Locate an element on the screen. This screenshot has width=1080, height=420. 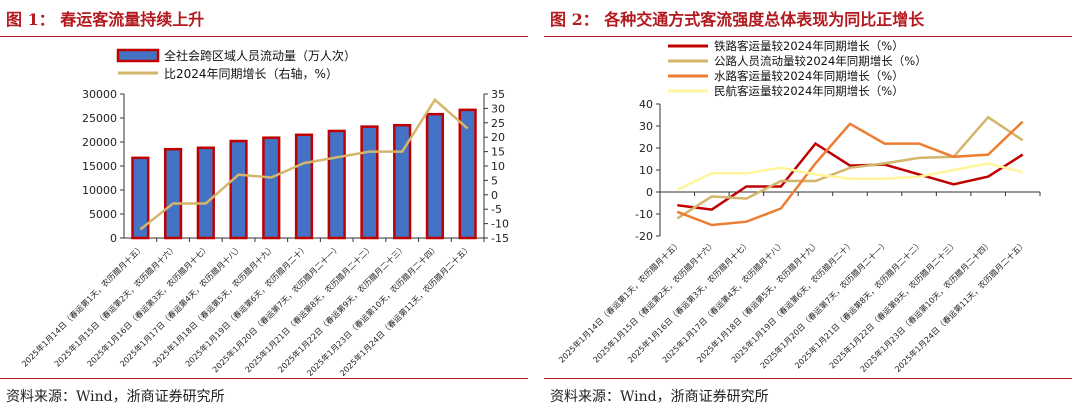
figure-1-bottom-rule is located at coordinates (264, 378).